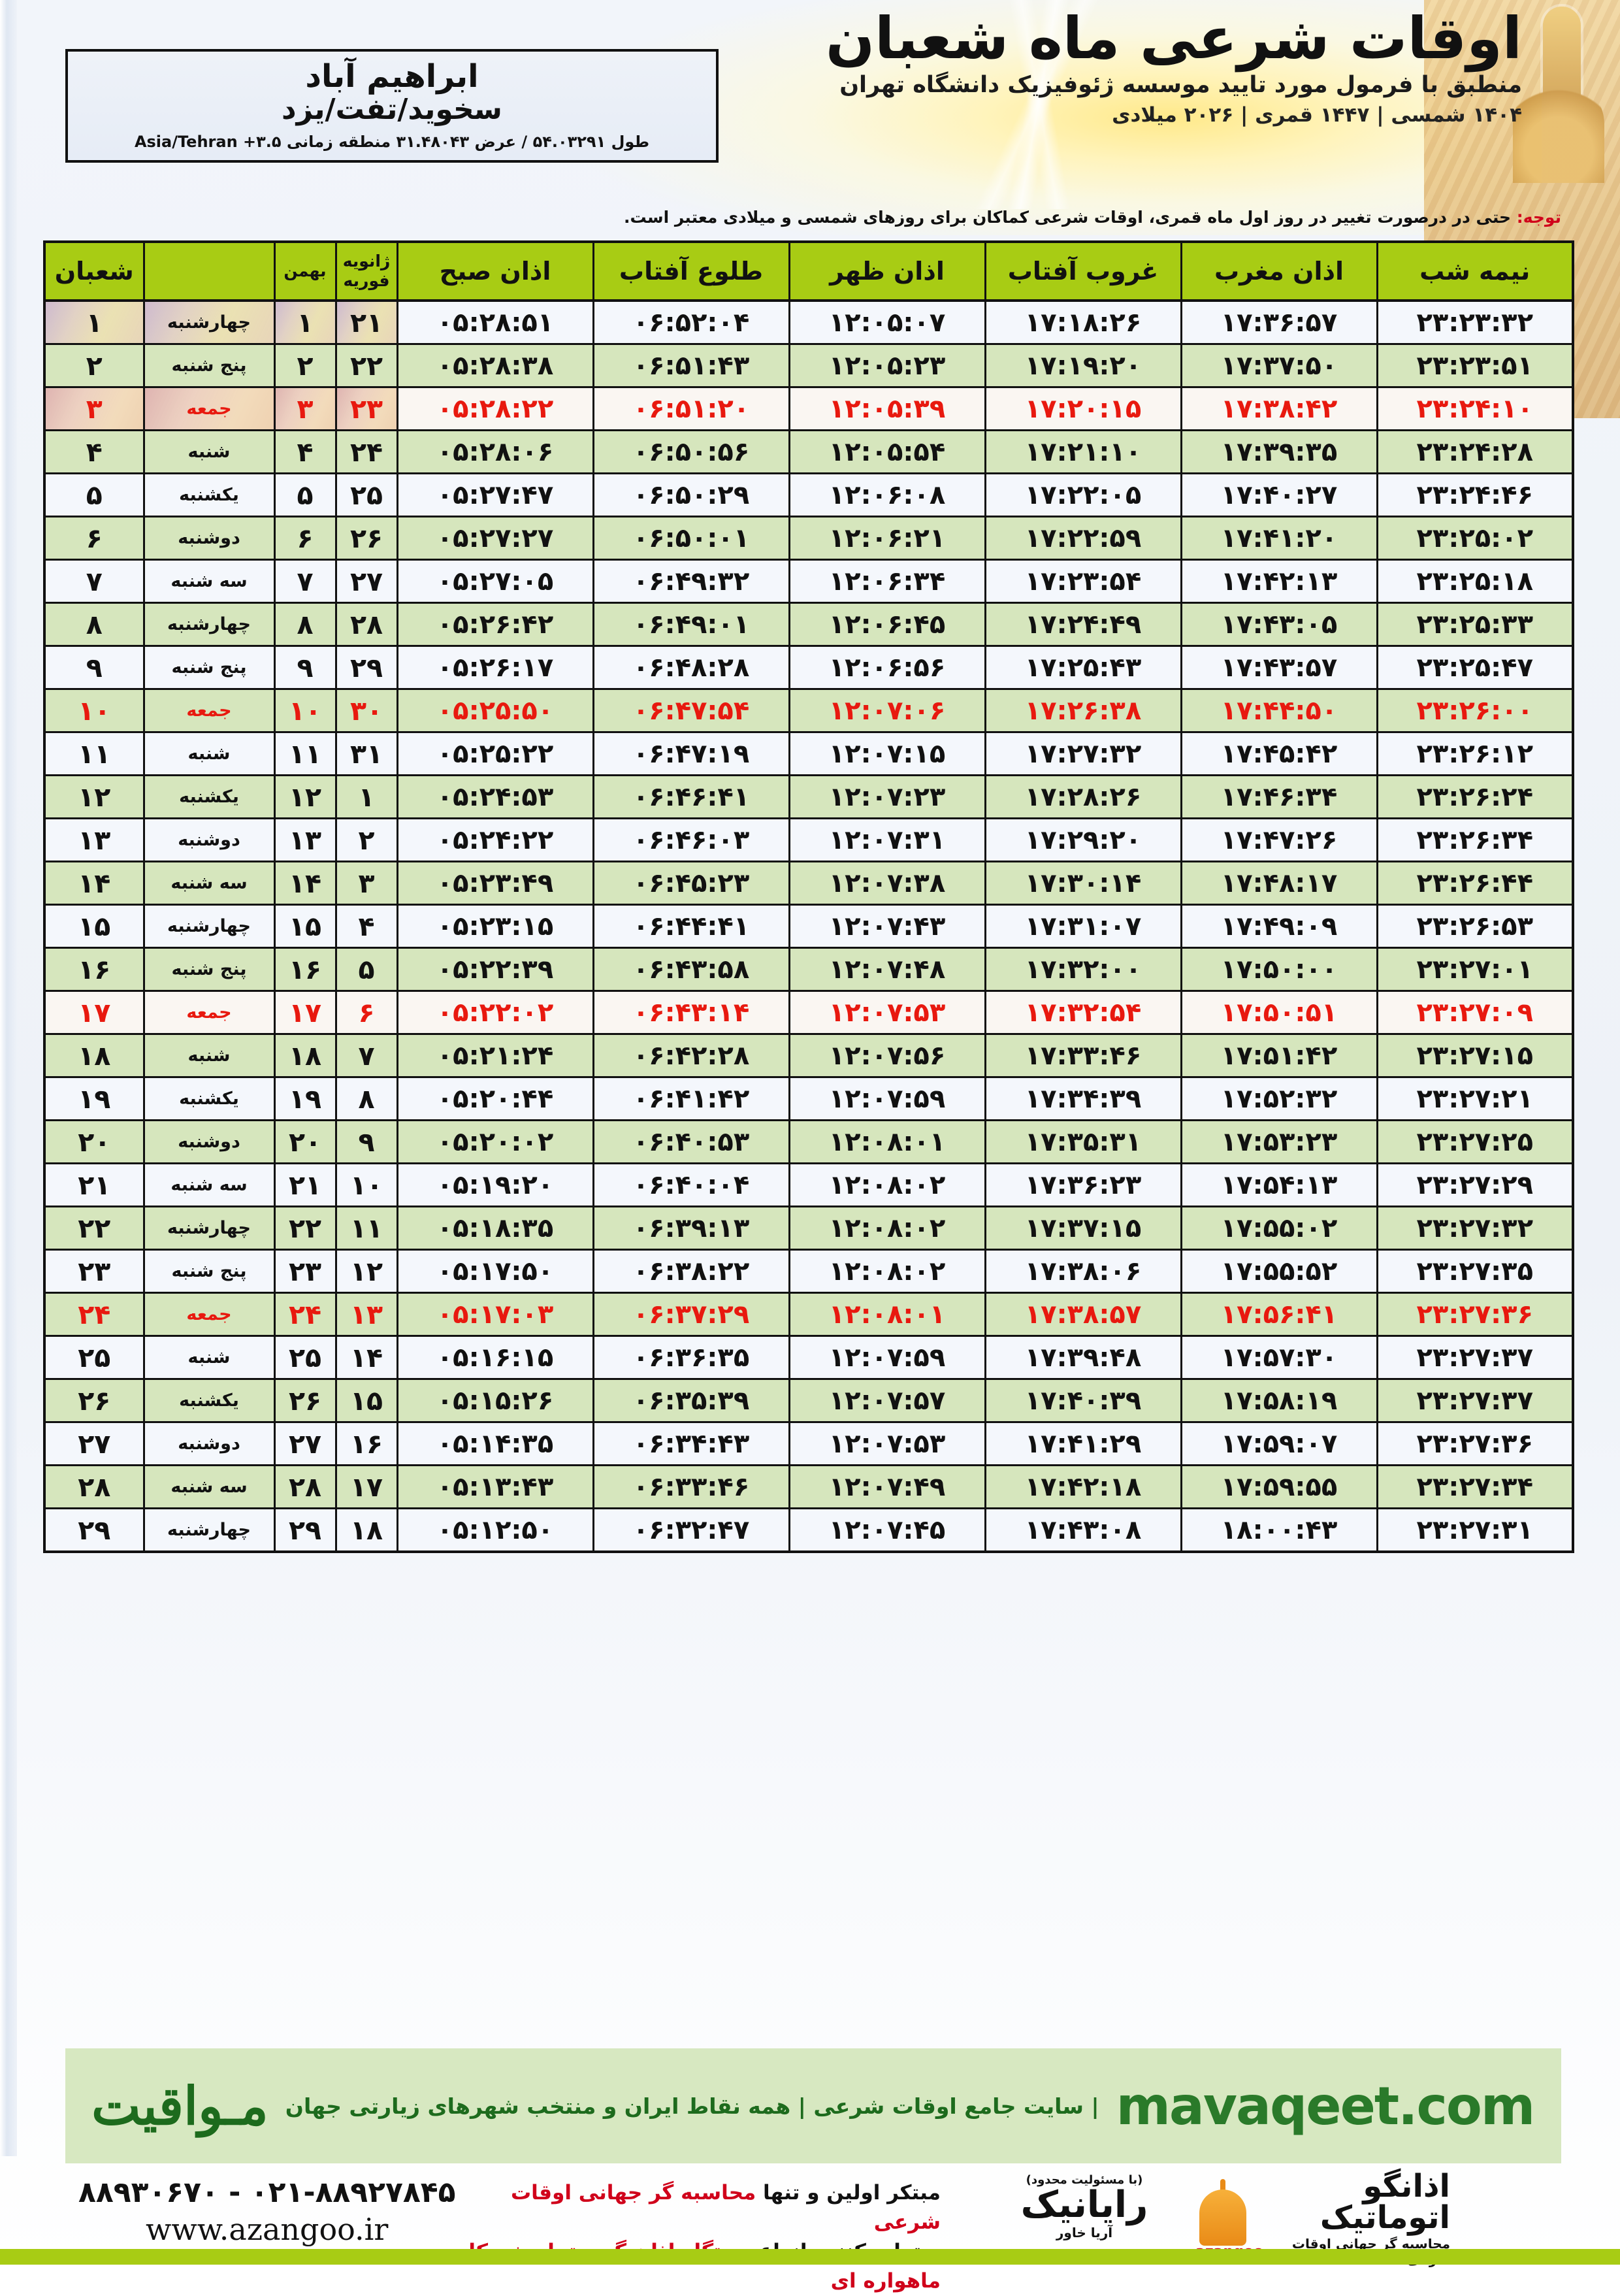 The width and height of the screenshot is (1620, 2296). Describe the element at coordinates (887, 1400) in the screenshot. I see `dhuhr-cell: ۱۲:۰۷:۵۷` at that location.